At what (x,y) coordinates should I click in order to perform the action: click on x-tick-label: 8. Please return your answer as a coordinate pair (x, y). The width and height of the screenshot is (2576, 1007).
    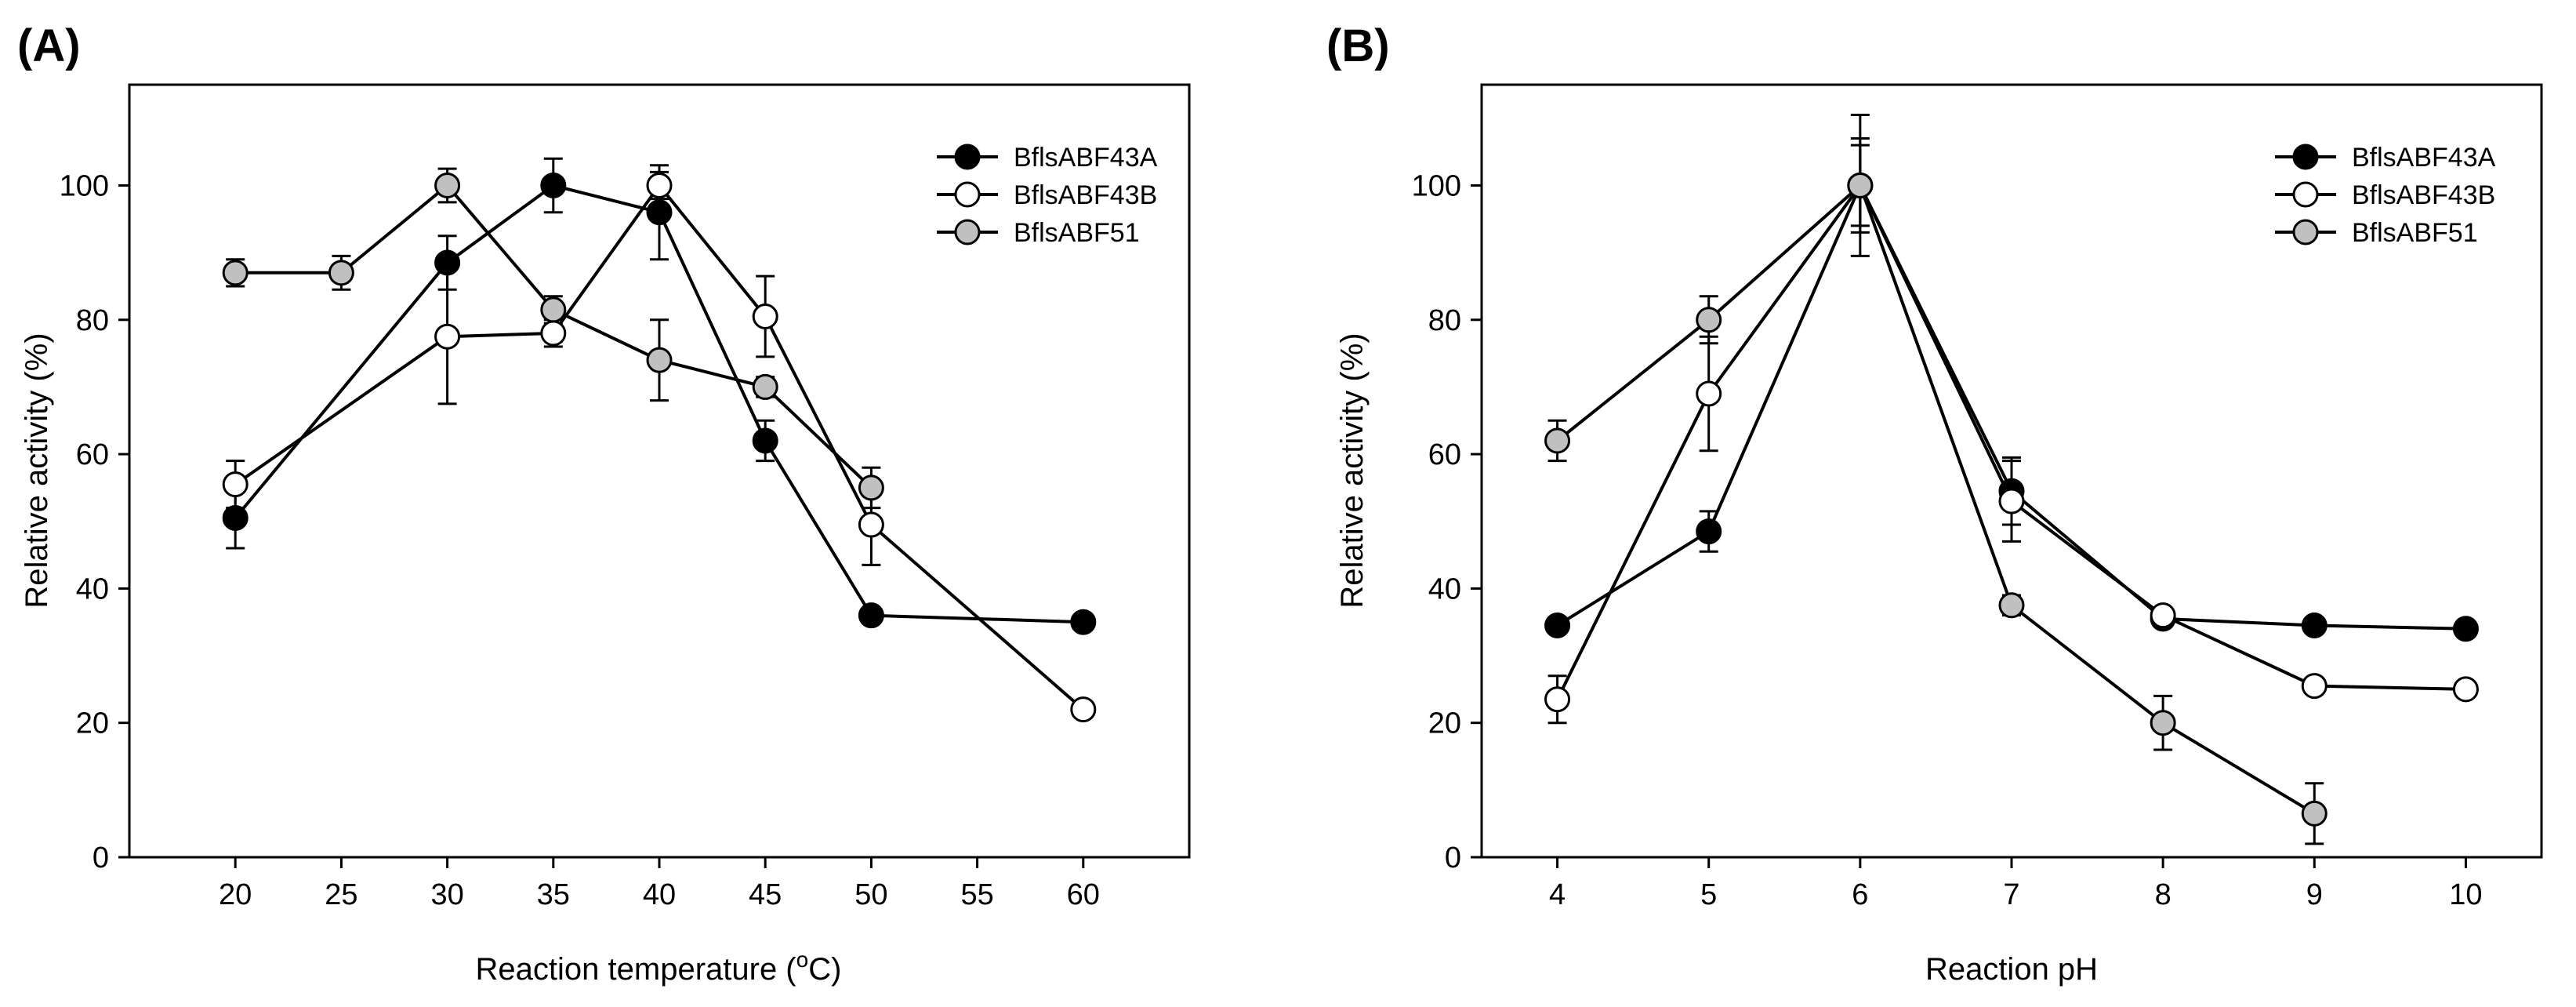
    Looking at the image, I should click on (2163, 894).